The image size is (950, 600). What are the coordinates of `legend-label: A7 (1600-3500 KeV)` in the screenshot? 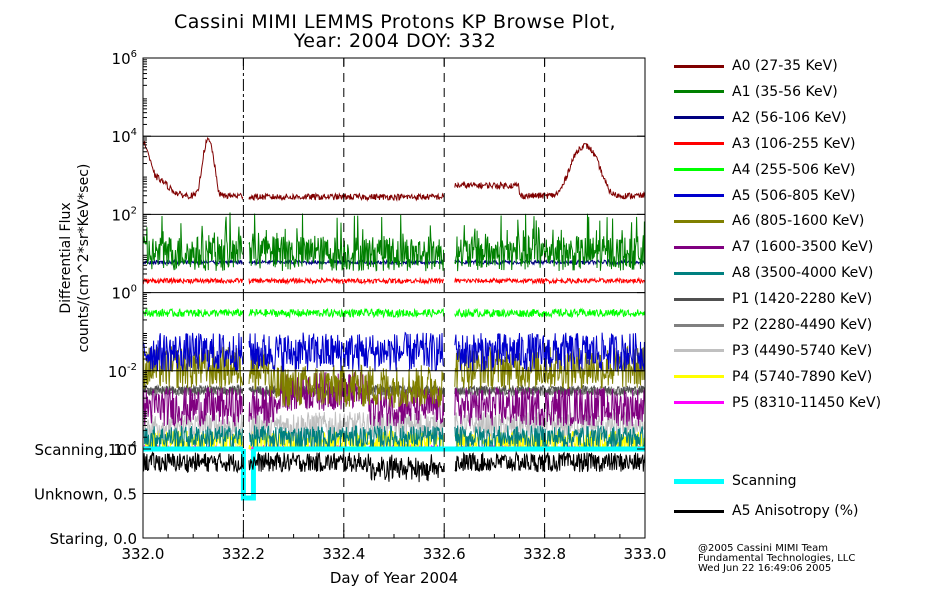 It's located at (803, 247).